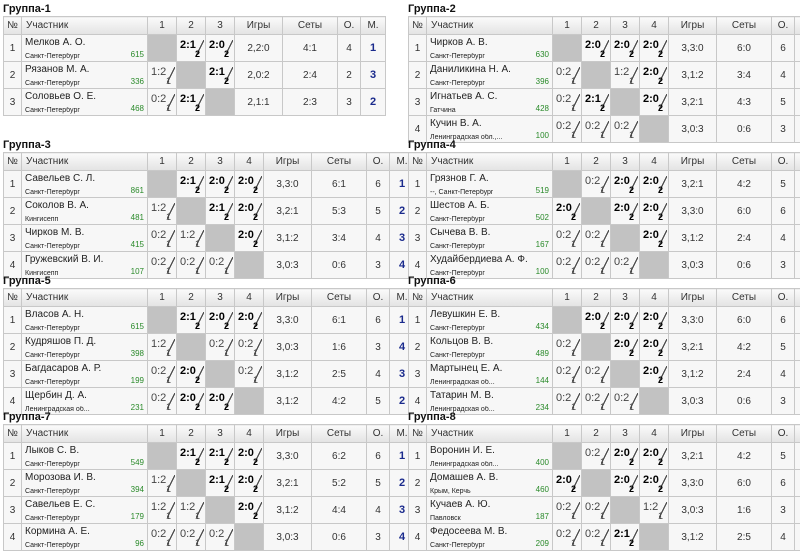 Image resolution: width=800 pixels, height=551 pixels. What do you see at coordinates (460, 232) in the screenshot?
I see `participant-name: Сычева В. В.` at bounding box center [460, 232].